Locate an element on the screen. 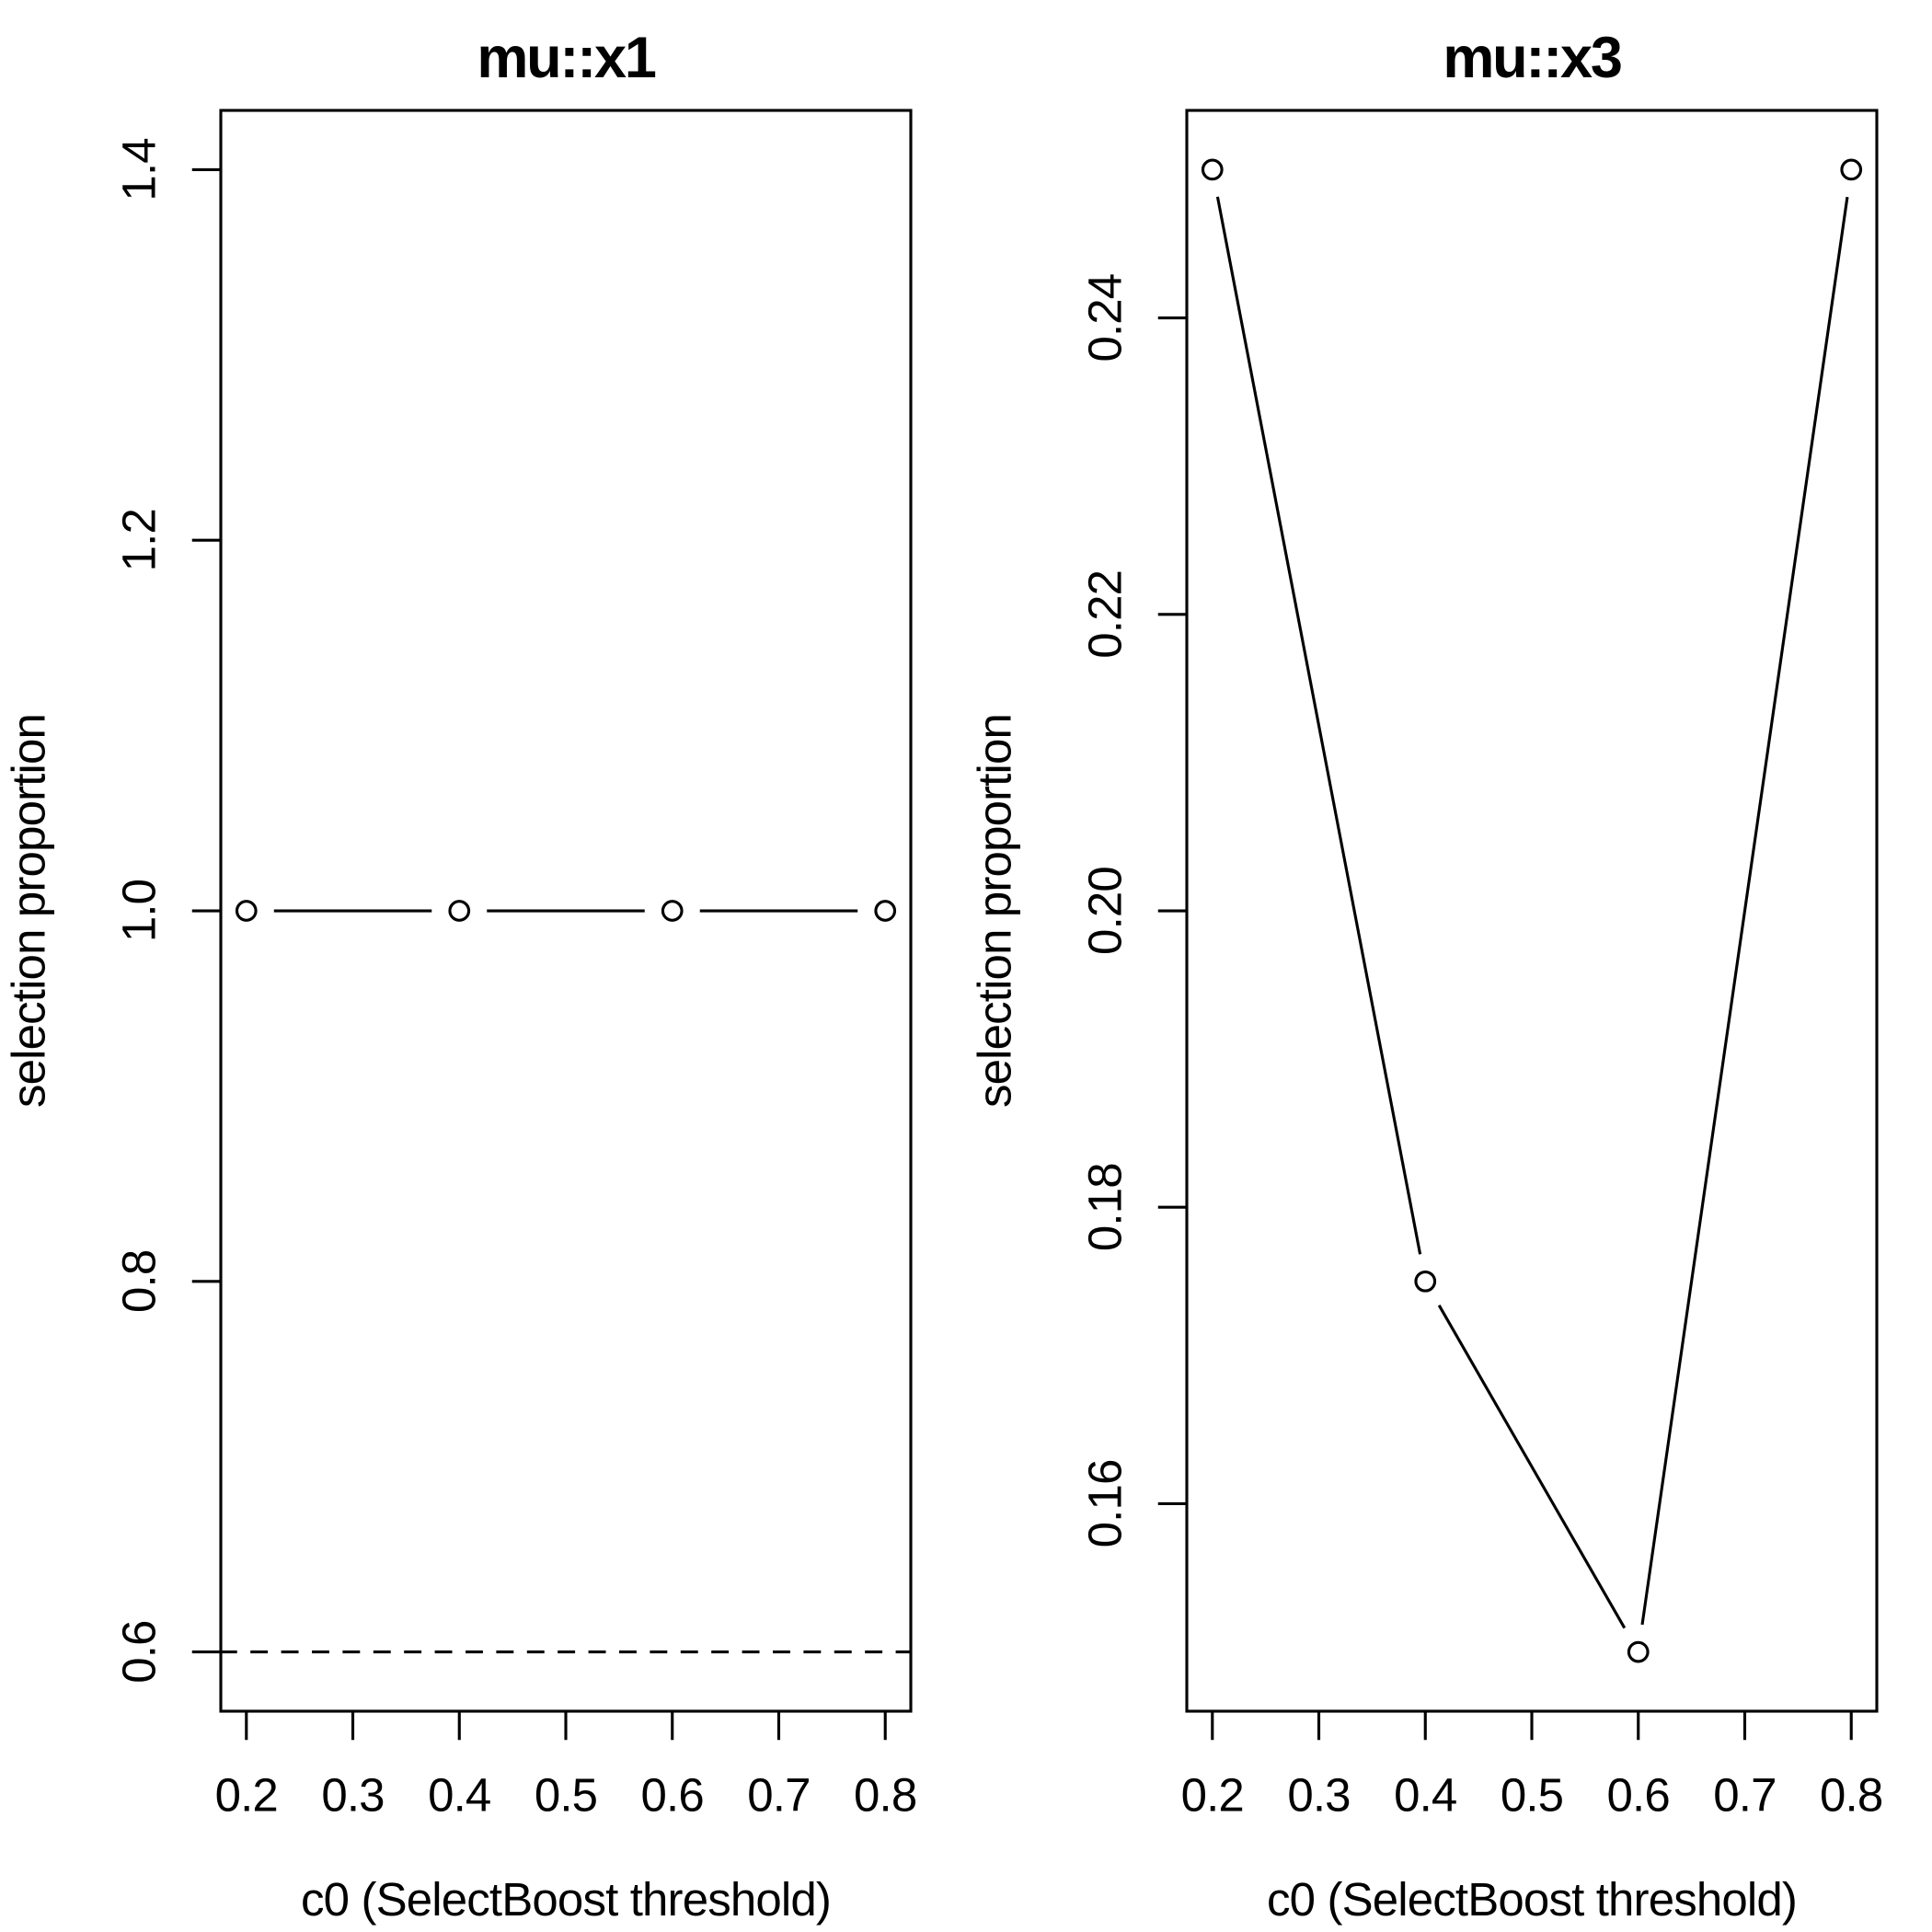 Image resolution: width=1932 pixels, height=1932 pixels. svg-text: 0.22 is located at coordinates (1105, 614).